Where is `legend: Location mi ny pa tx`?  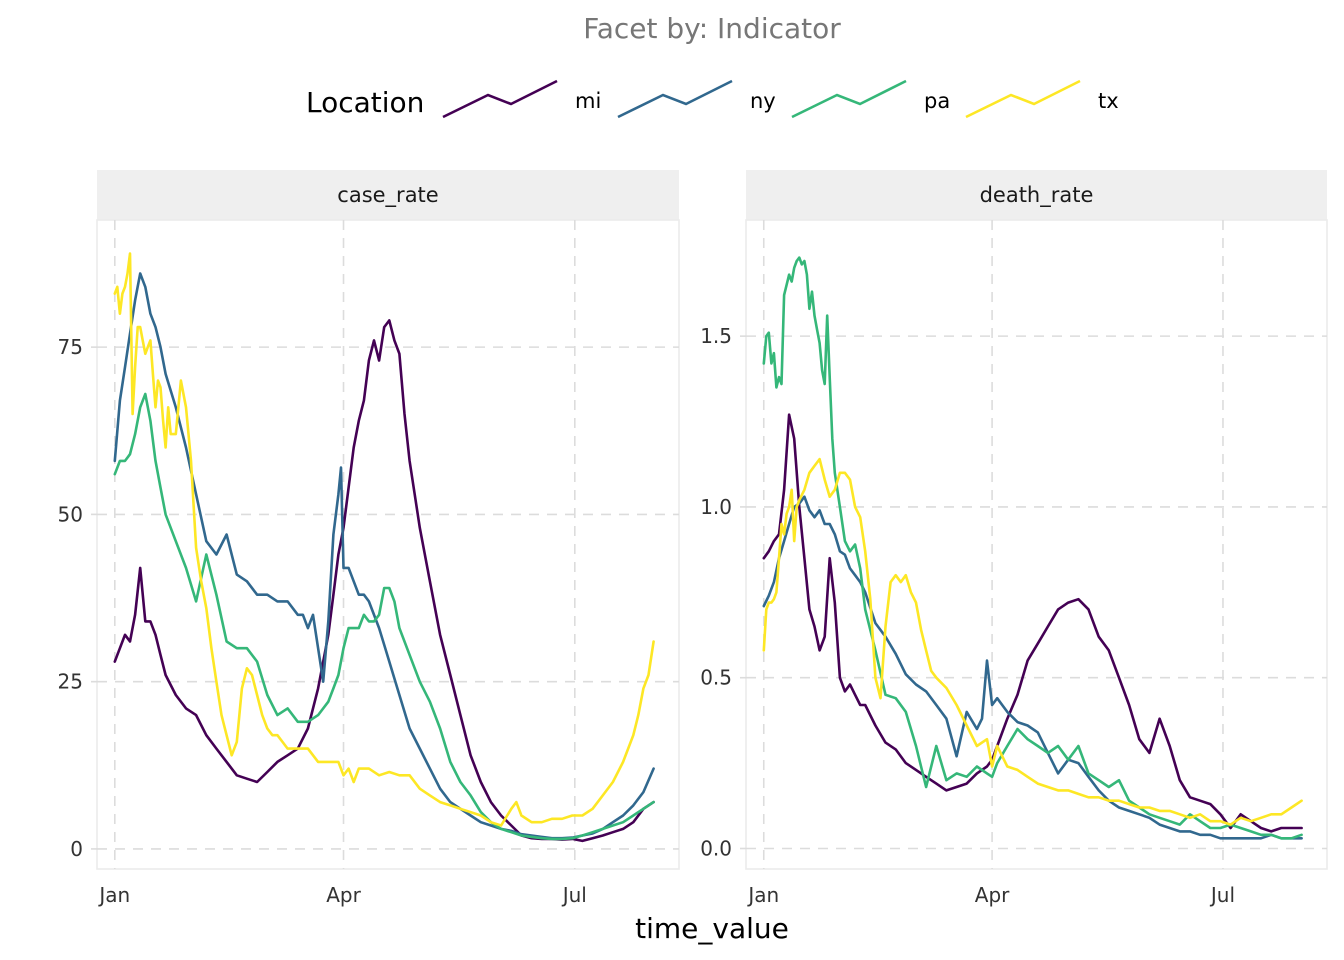
legend: Location mi ny pa tx is located at coordinates (712, 99).